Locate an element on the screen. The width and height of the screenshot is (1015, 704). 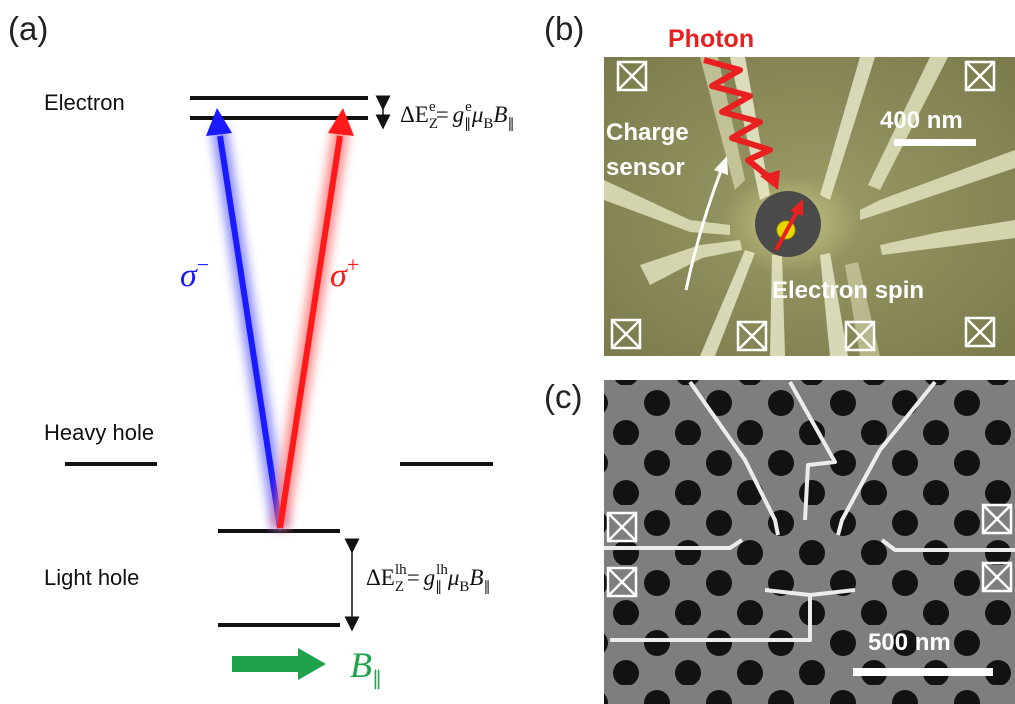
scale-bar-c-label: 500 nm is located at coordinates (909, 642).